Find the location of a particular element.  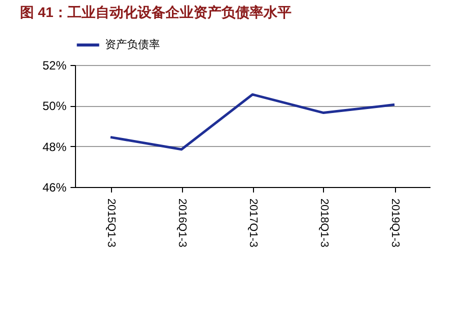

y-tick-label: 52% is located at coordinates (54, 65).